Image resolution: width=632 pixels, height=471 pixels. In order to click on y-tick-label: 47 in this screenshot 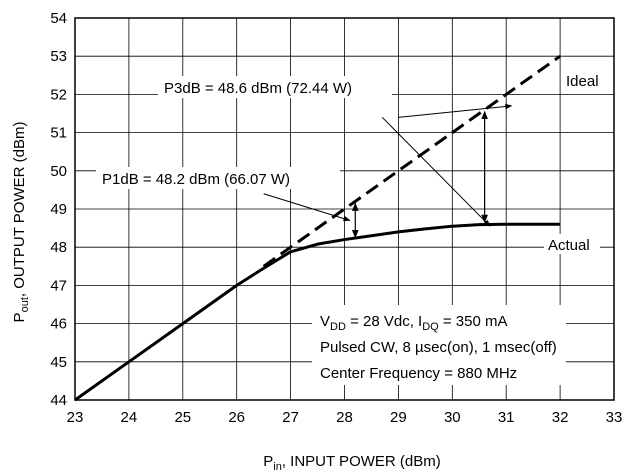, I will do `click(58, 285)`.